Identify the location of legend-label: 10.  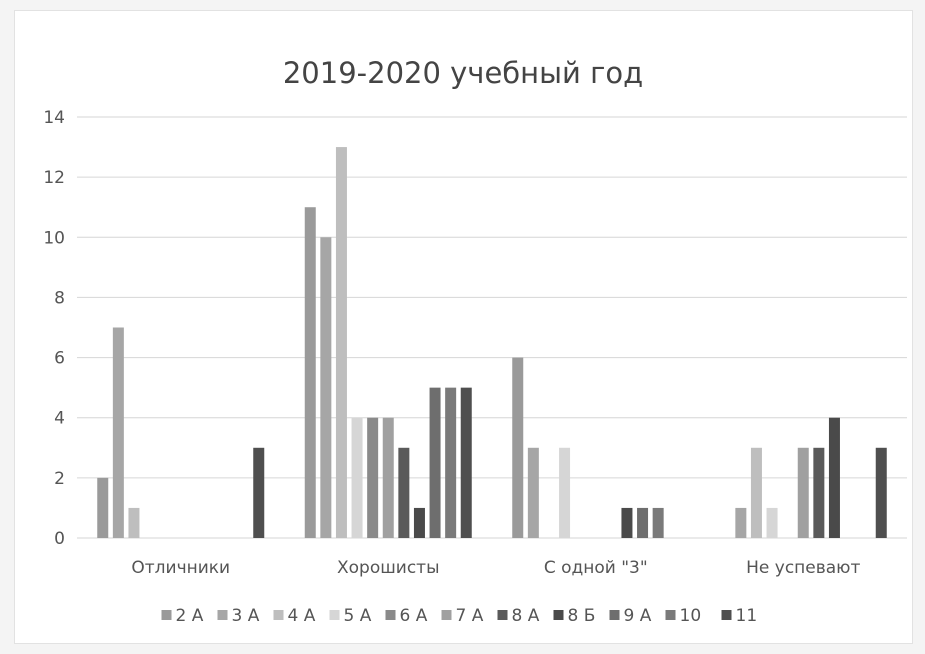
(691, 616).